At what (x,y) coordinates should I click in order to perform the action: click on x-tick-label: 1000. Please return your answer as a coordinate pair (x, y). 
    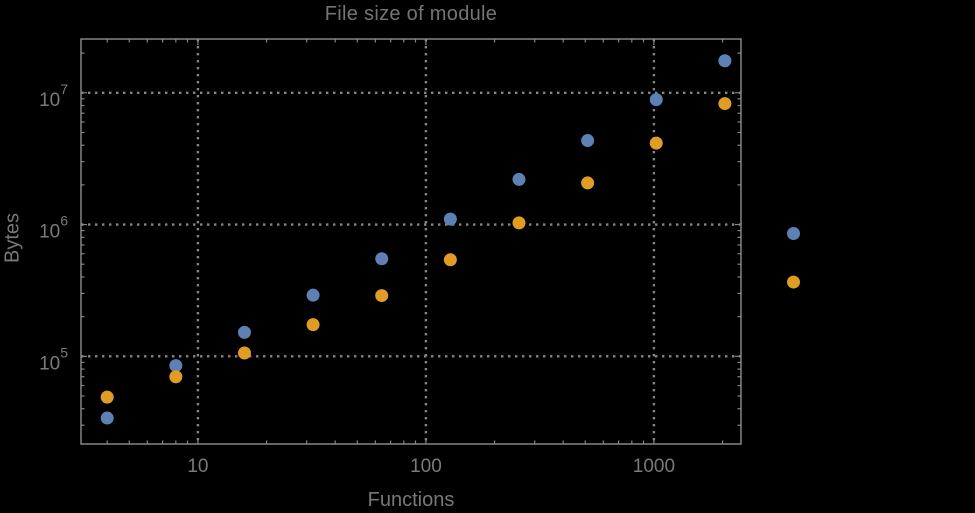
    Looking at the image, I should click on (654, 466).